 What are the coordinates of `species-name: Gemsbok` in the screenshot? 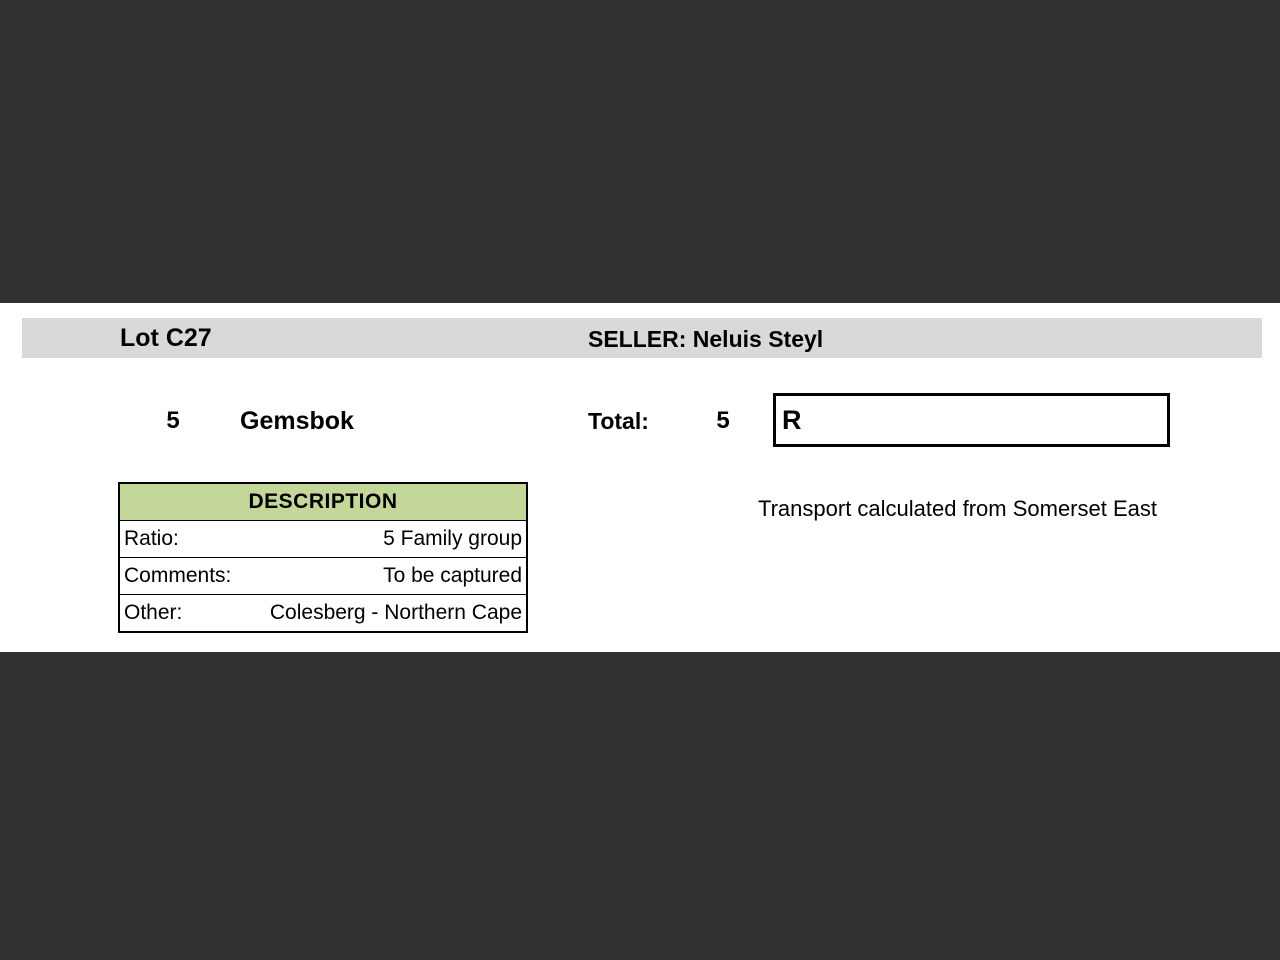 It's located at (297, 421).